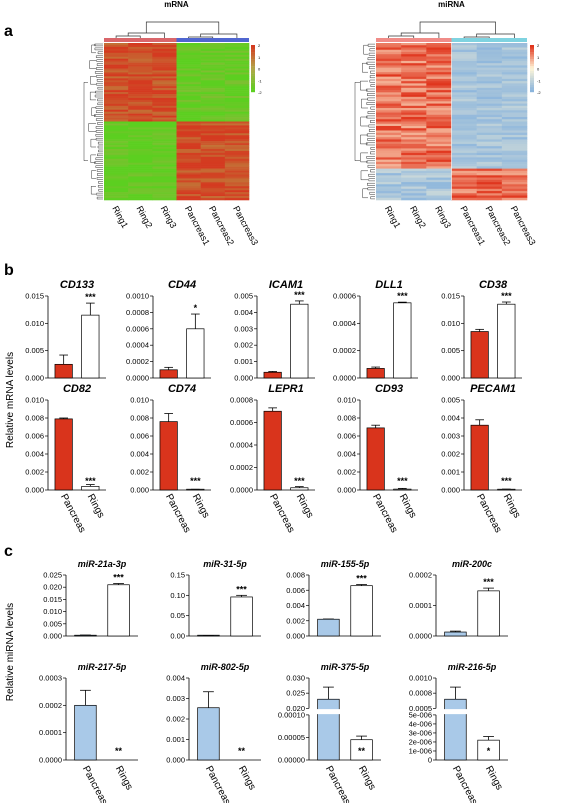 The width and height of the screenshot is (567, 803). Describe the element at coordinates (472, 225) in the screenshot. I see `sample-label: Pancreas1` at that location.